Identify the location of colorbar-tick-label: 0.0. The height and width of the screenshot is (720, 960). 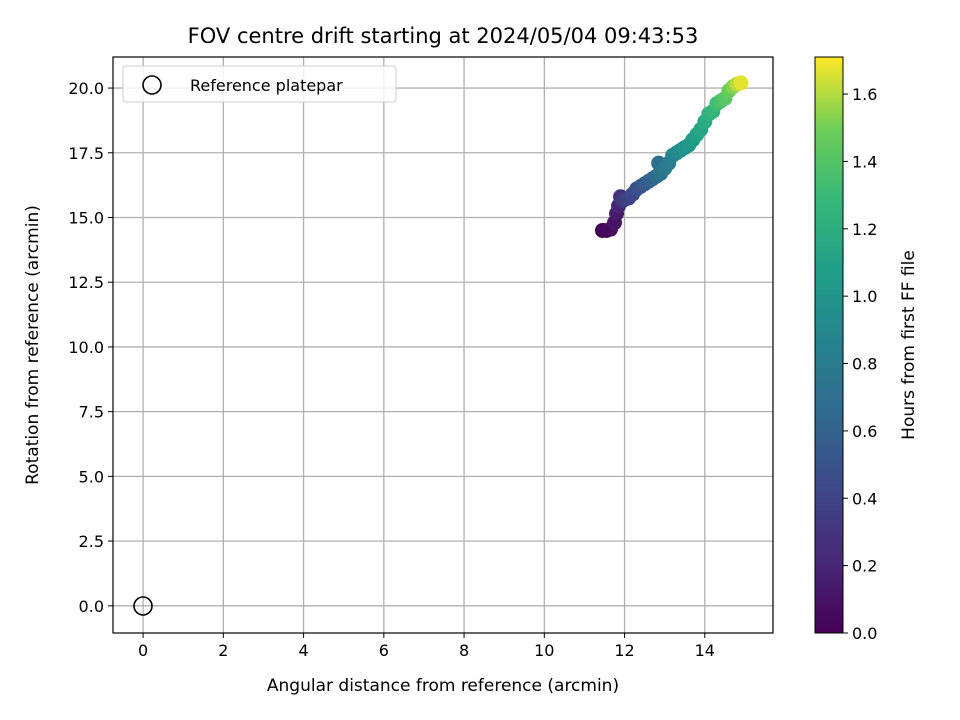
(864, 633).